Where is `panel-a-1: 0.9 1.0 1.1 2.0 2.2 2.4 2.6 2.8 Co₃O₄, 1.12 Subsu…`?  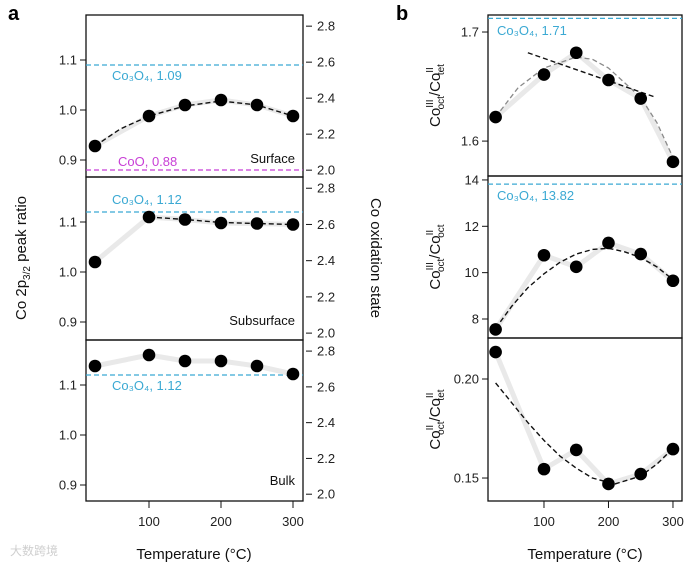
panel-a-1: 0.9 1.0 1.1 2.0 2.2 2.4 2.6 2.8 Co₃O₄, 1.12 Subsu… is located at coordinates (197, 258).